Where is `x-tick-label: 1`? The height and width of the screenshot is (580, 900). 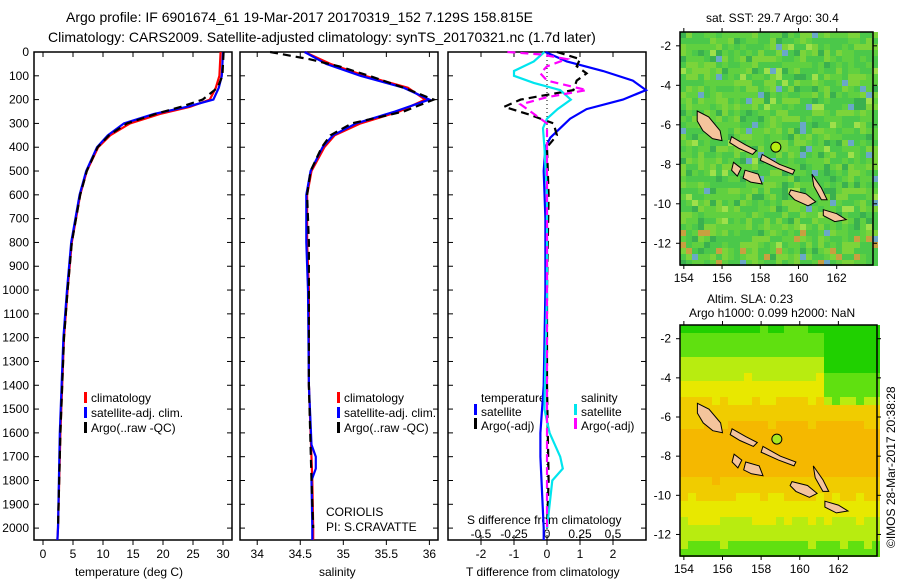 x-tick-label: 1 is located at coordinates (580, 554).